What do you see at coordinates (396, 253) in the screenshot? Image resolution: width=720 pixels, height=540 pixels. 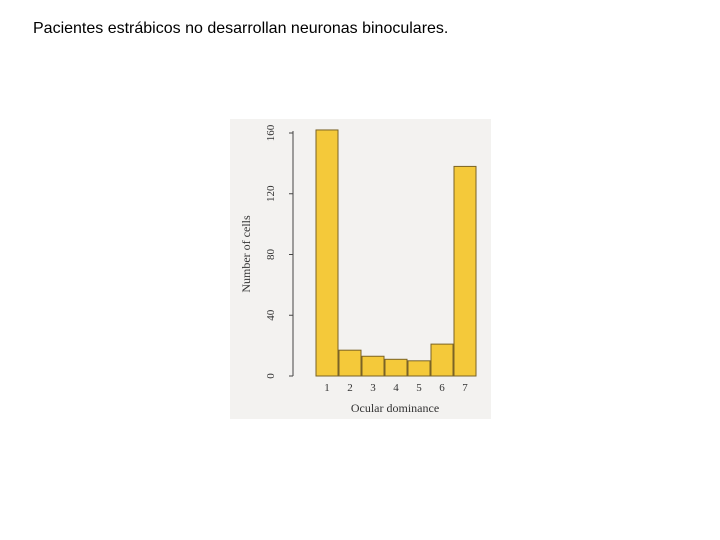 I see `chart-bars` at bounding box center [396, 253].